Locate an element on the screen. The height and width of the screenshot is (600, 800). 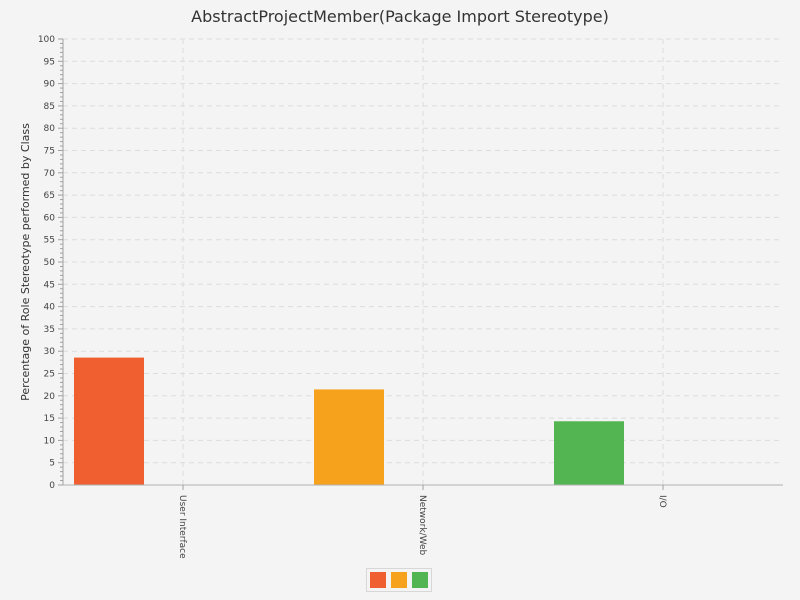
y-tick-label: 55 is located at coordinates (49, 241).